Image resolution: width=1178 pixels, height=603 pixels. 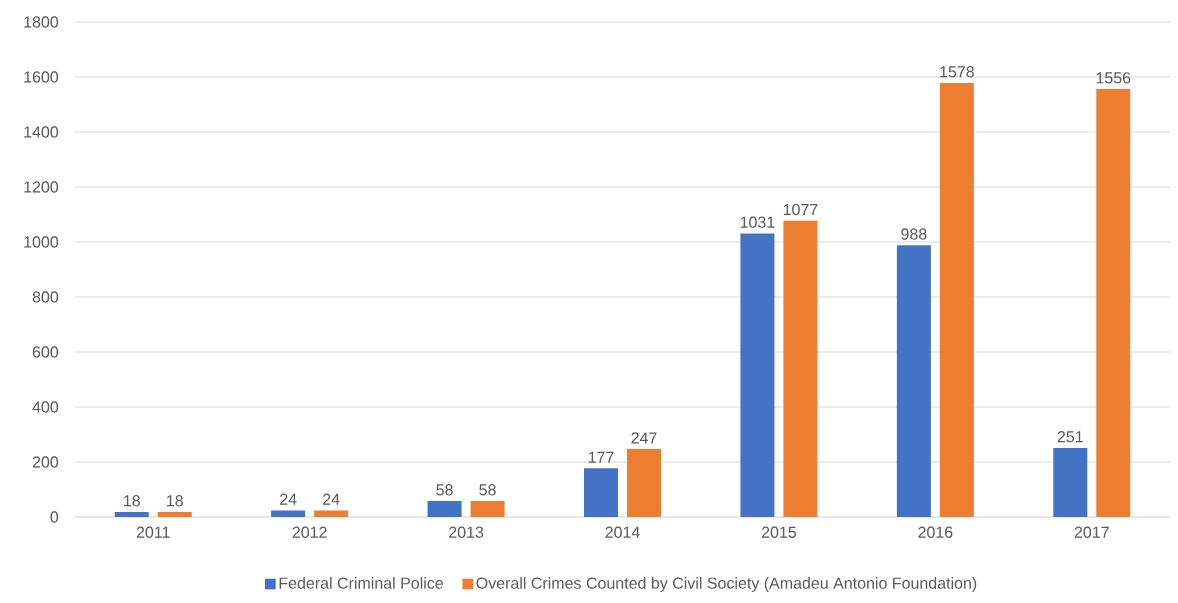 What do you see at coordinates (914, 234) in the screenshot?
I see `data-label: 988` at bounding box center [914, 234].